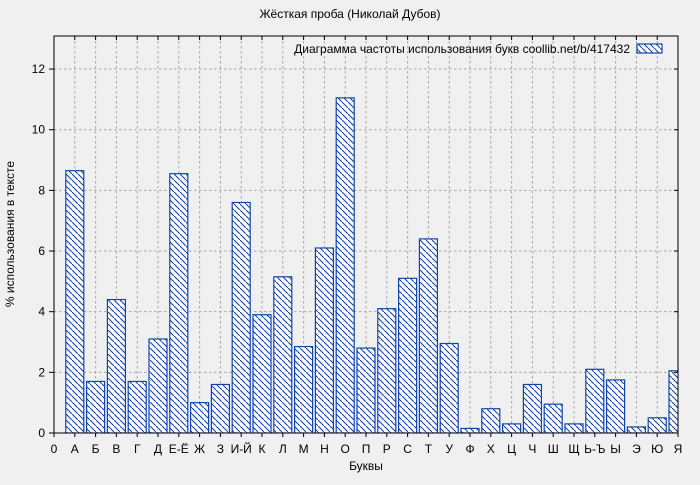 The image size is (700, 485). Describe the element at coordinates (491, 420) in the screenshot. I see `bar-Х` at that location.